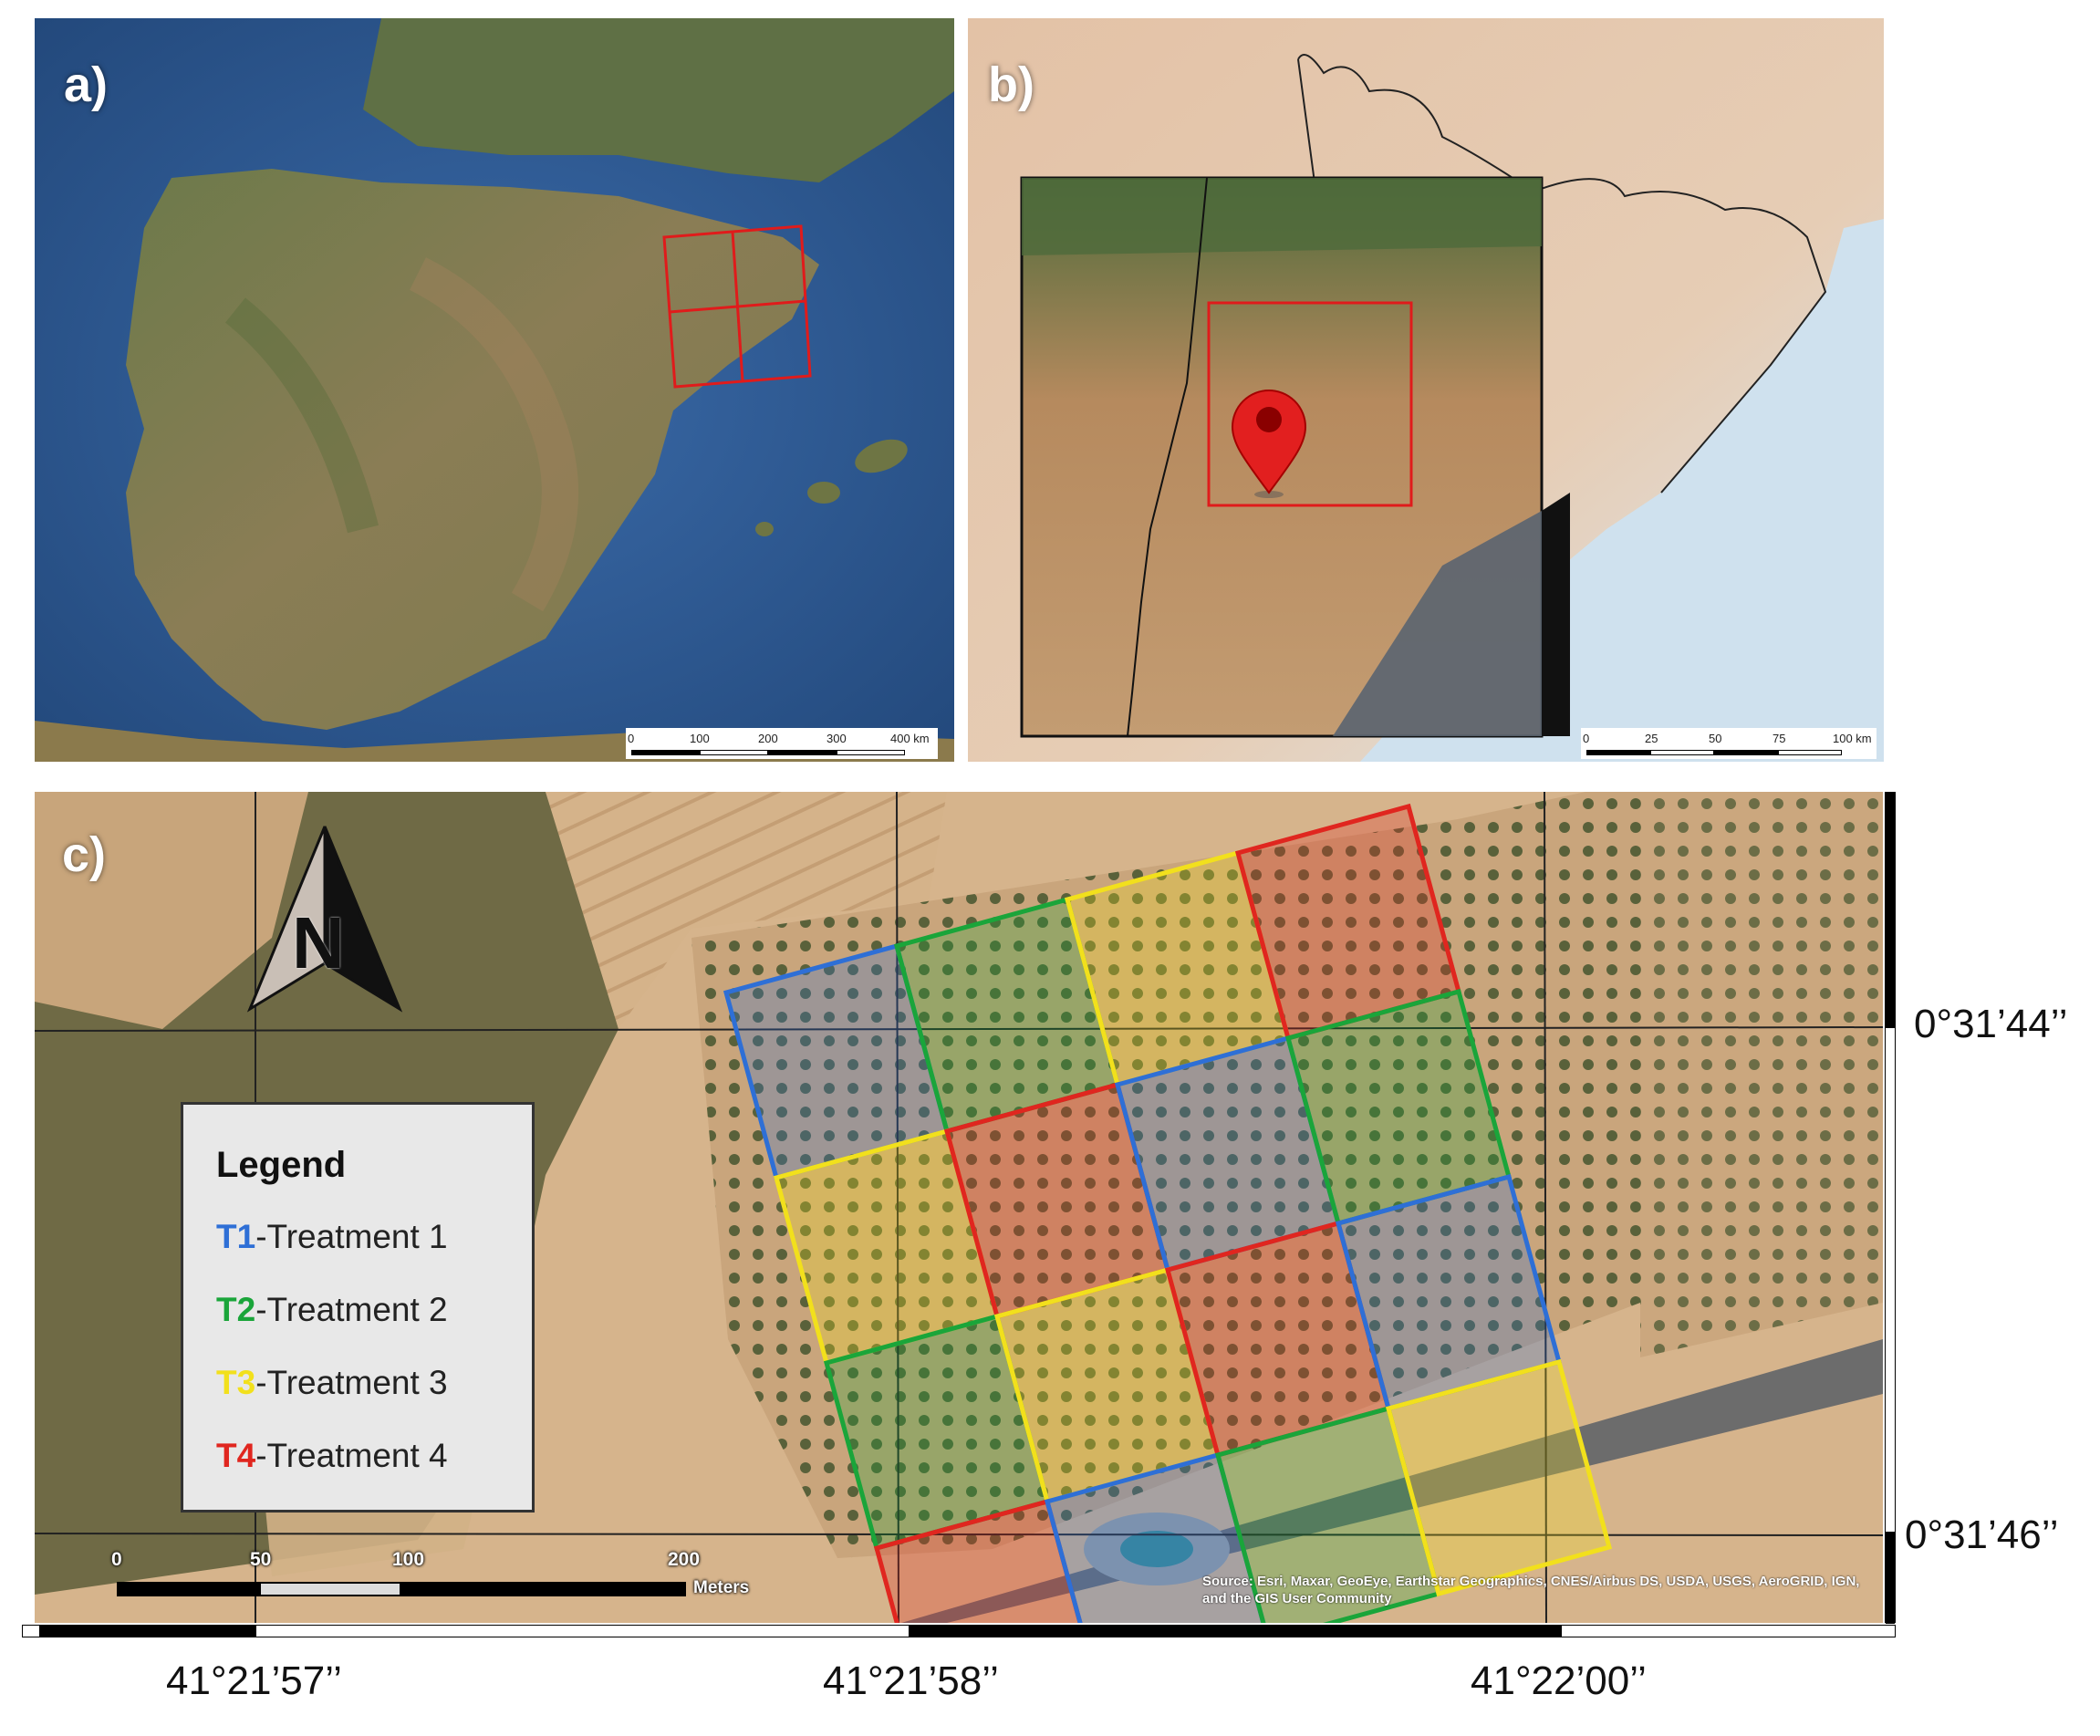 The width and height of the screenshot is (2100, 1736). Describe the element at coordinates (116, 1559) in the screenshot. I see `scale-c-tick-0: 0` at that location.